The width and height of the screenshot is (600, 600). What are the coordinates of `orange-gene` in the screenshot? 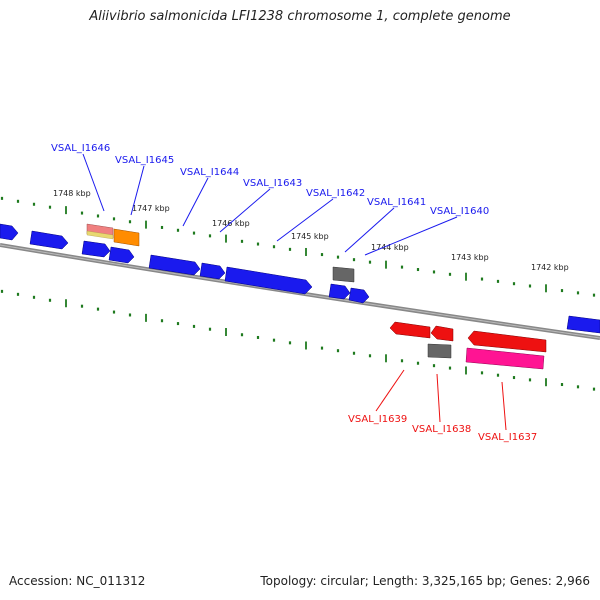 It's located at (126, 237).